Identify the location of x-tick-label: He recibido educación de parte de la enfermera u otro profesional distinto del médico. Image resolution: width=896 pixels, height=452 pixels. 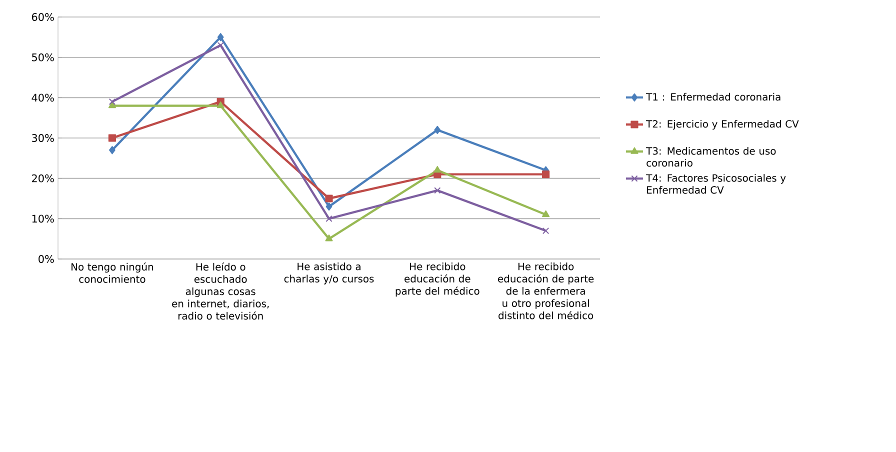
(546, 291).